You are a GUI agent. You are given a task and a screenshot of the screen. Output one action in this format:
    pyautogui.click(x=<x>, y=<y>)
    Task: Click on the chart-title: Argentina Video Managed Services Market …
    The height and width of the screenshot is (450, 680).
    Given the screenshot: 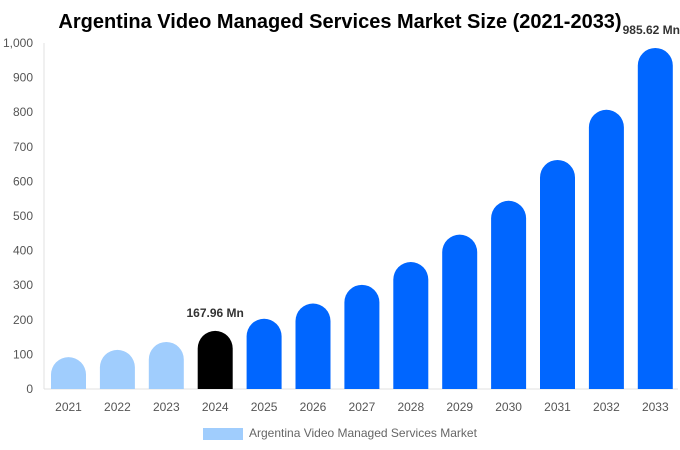 What is the action you would take?
    pyautogui.click(x=339, y=22)
    